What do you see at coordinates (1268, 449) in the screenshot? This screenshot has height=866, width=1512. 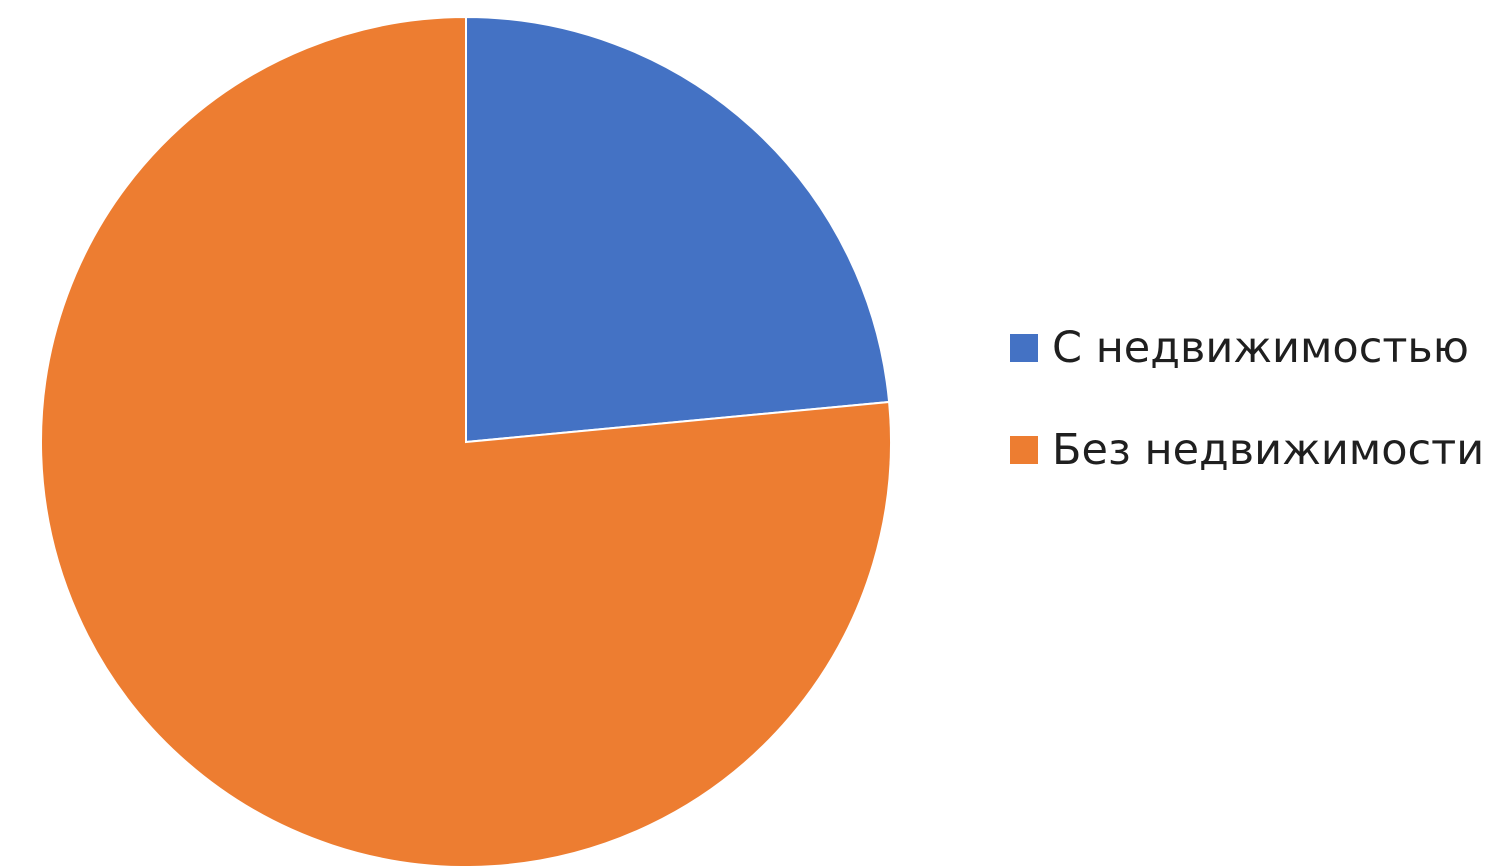 I see `legend-label-without-property: Без недвижимости` at bounding box center [1268, 449].